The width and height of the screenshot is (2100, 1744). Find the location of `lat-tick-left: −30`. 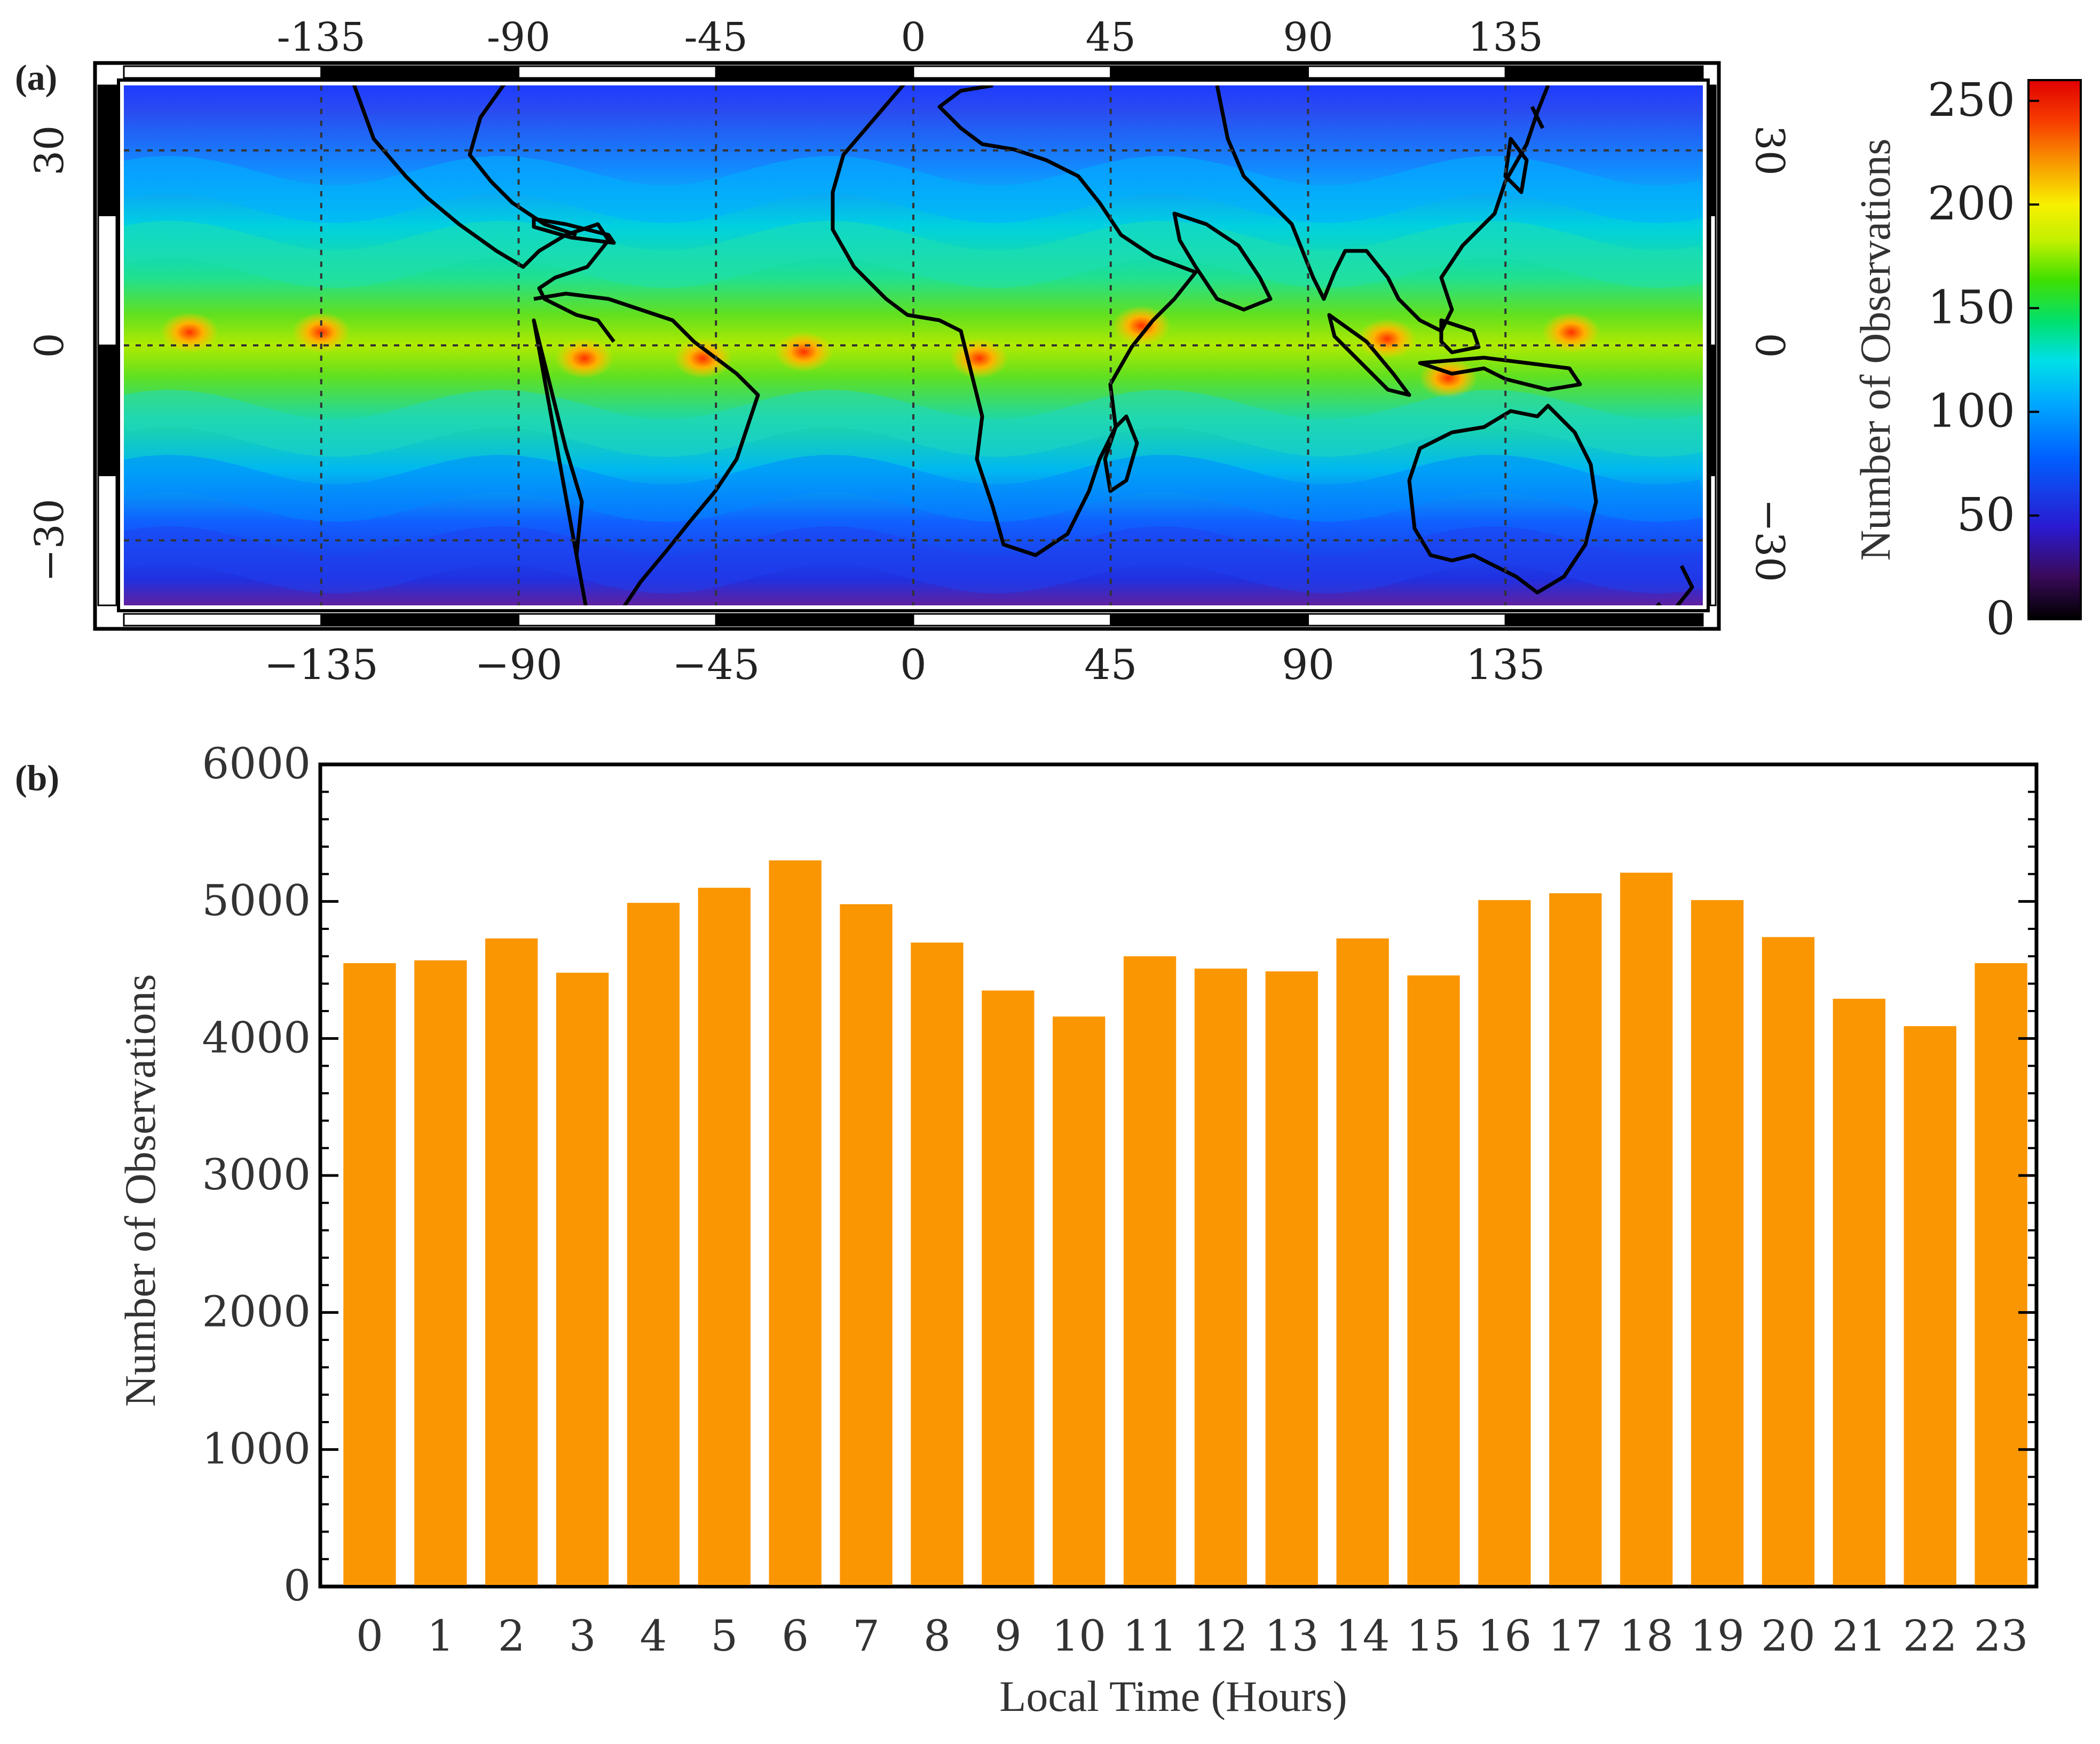

lat-tick-left: −30 is located at coordinates (50, 540).